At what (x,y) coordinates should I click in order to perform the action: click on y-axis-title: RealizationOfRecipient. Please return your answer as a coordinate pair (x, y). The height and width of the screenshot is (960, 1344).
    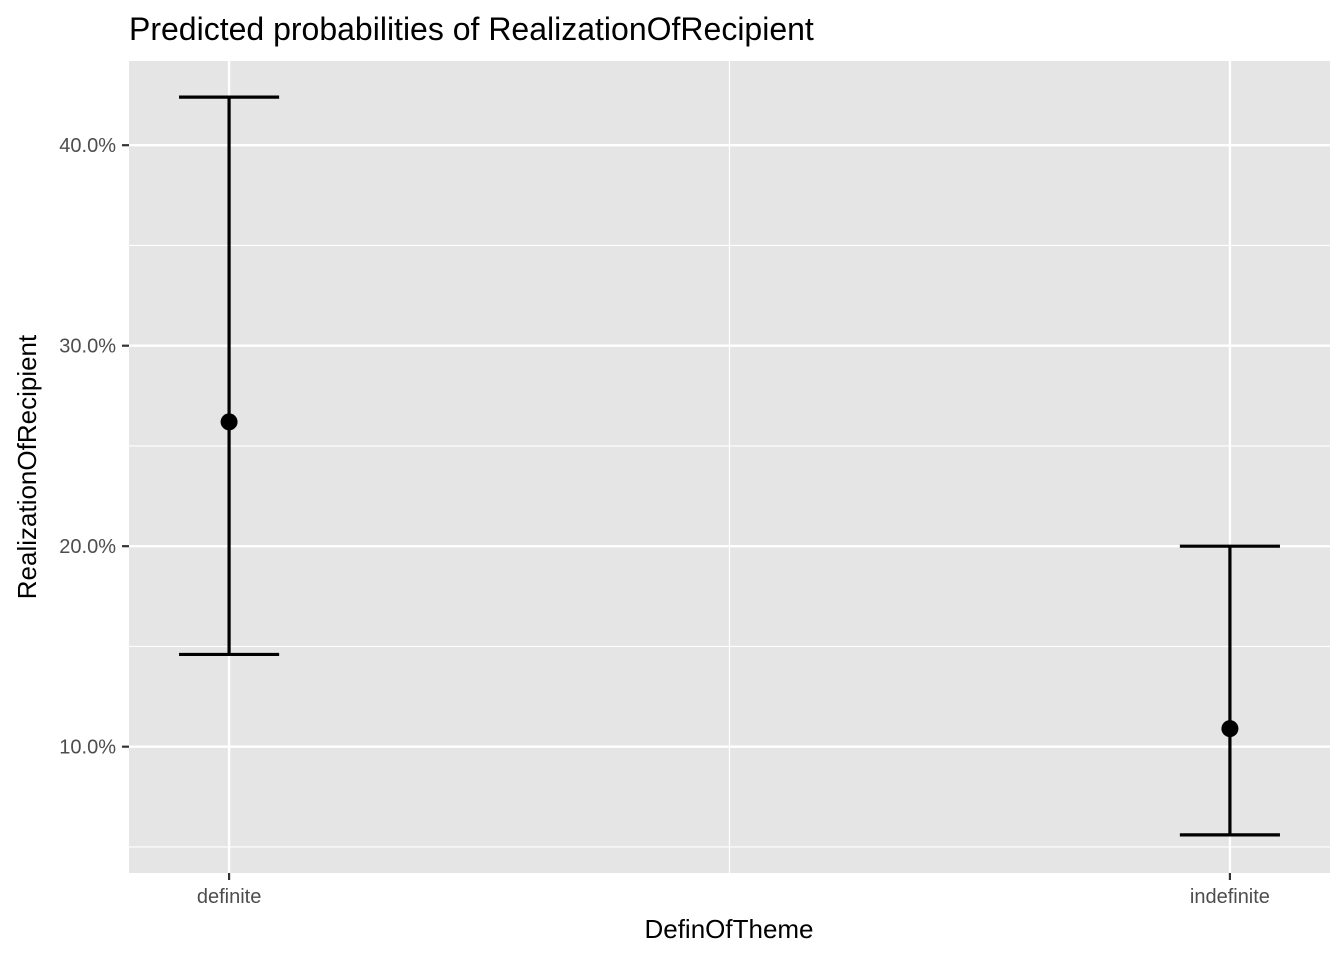
    Looking at the image, I should click on (27, 466).